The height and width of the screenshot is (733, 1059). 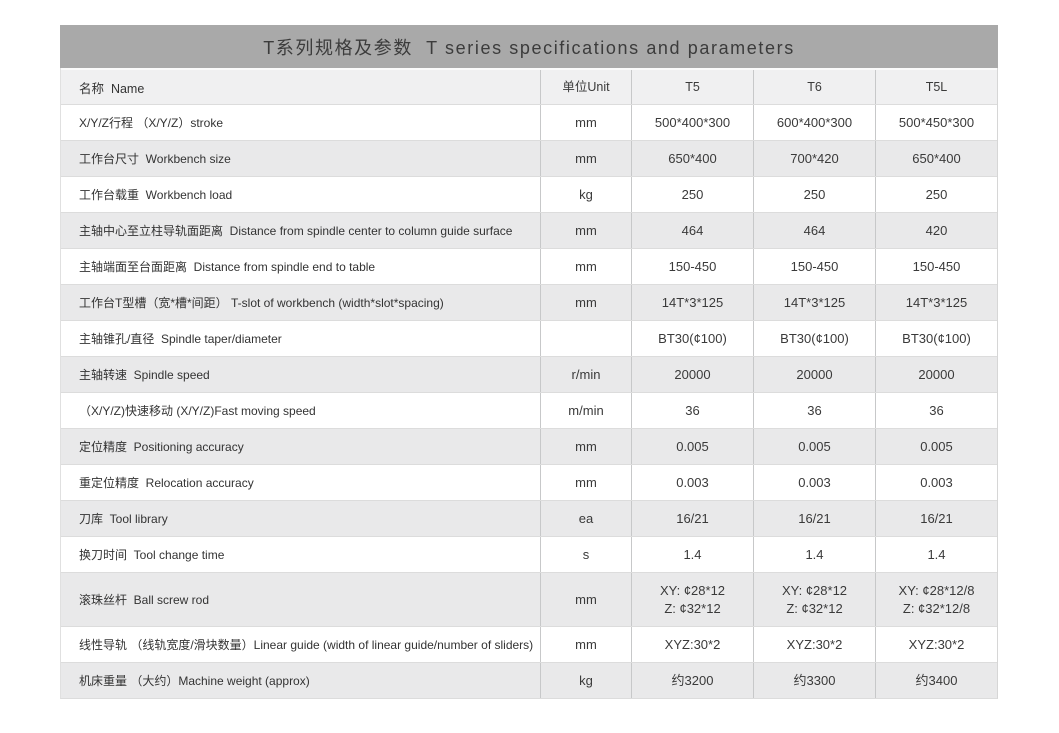 What do you see at coordinates (123, 519) in the screenshot?
I see `spec-name-cell: 刀库 Tool library` at bounding box center [123, 519].